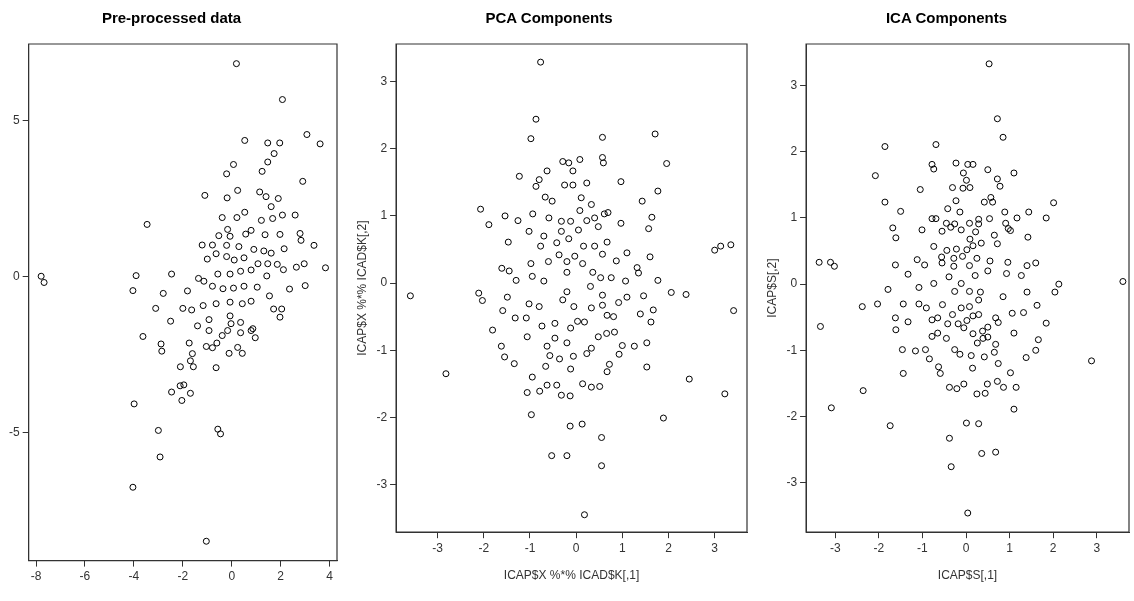  Describe the element at coordinates (946, 18) in the screenshot. I see `chart-title: ICA Components` at that location.